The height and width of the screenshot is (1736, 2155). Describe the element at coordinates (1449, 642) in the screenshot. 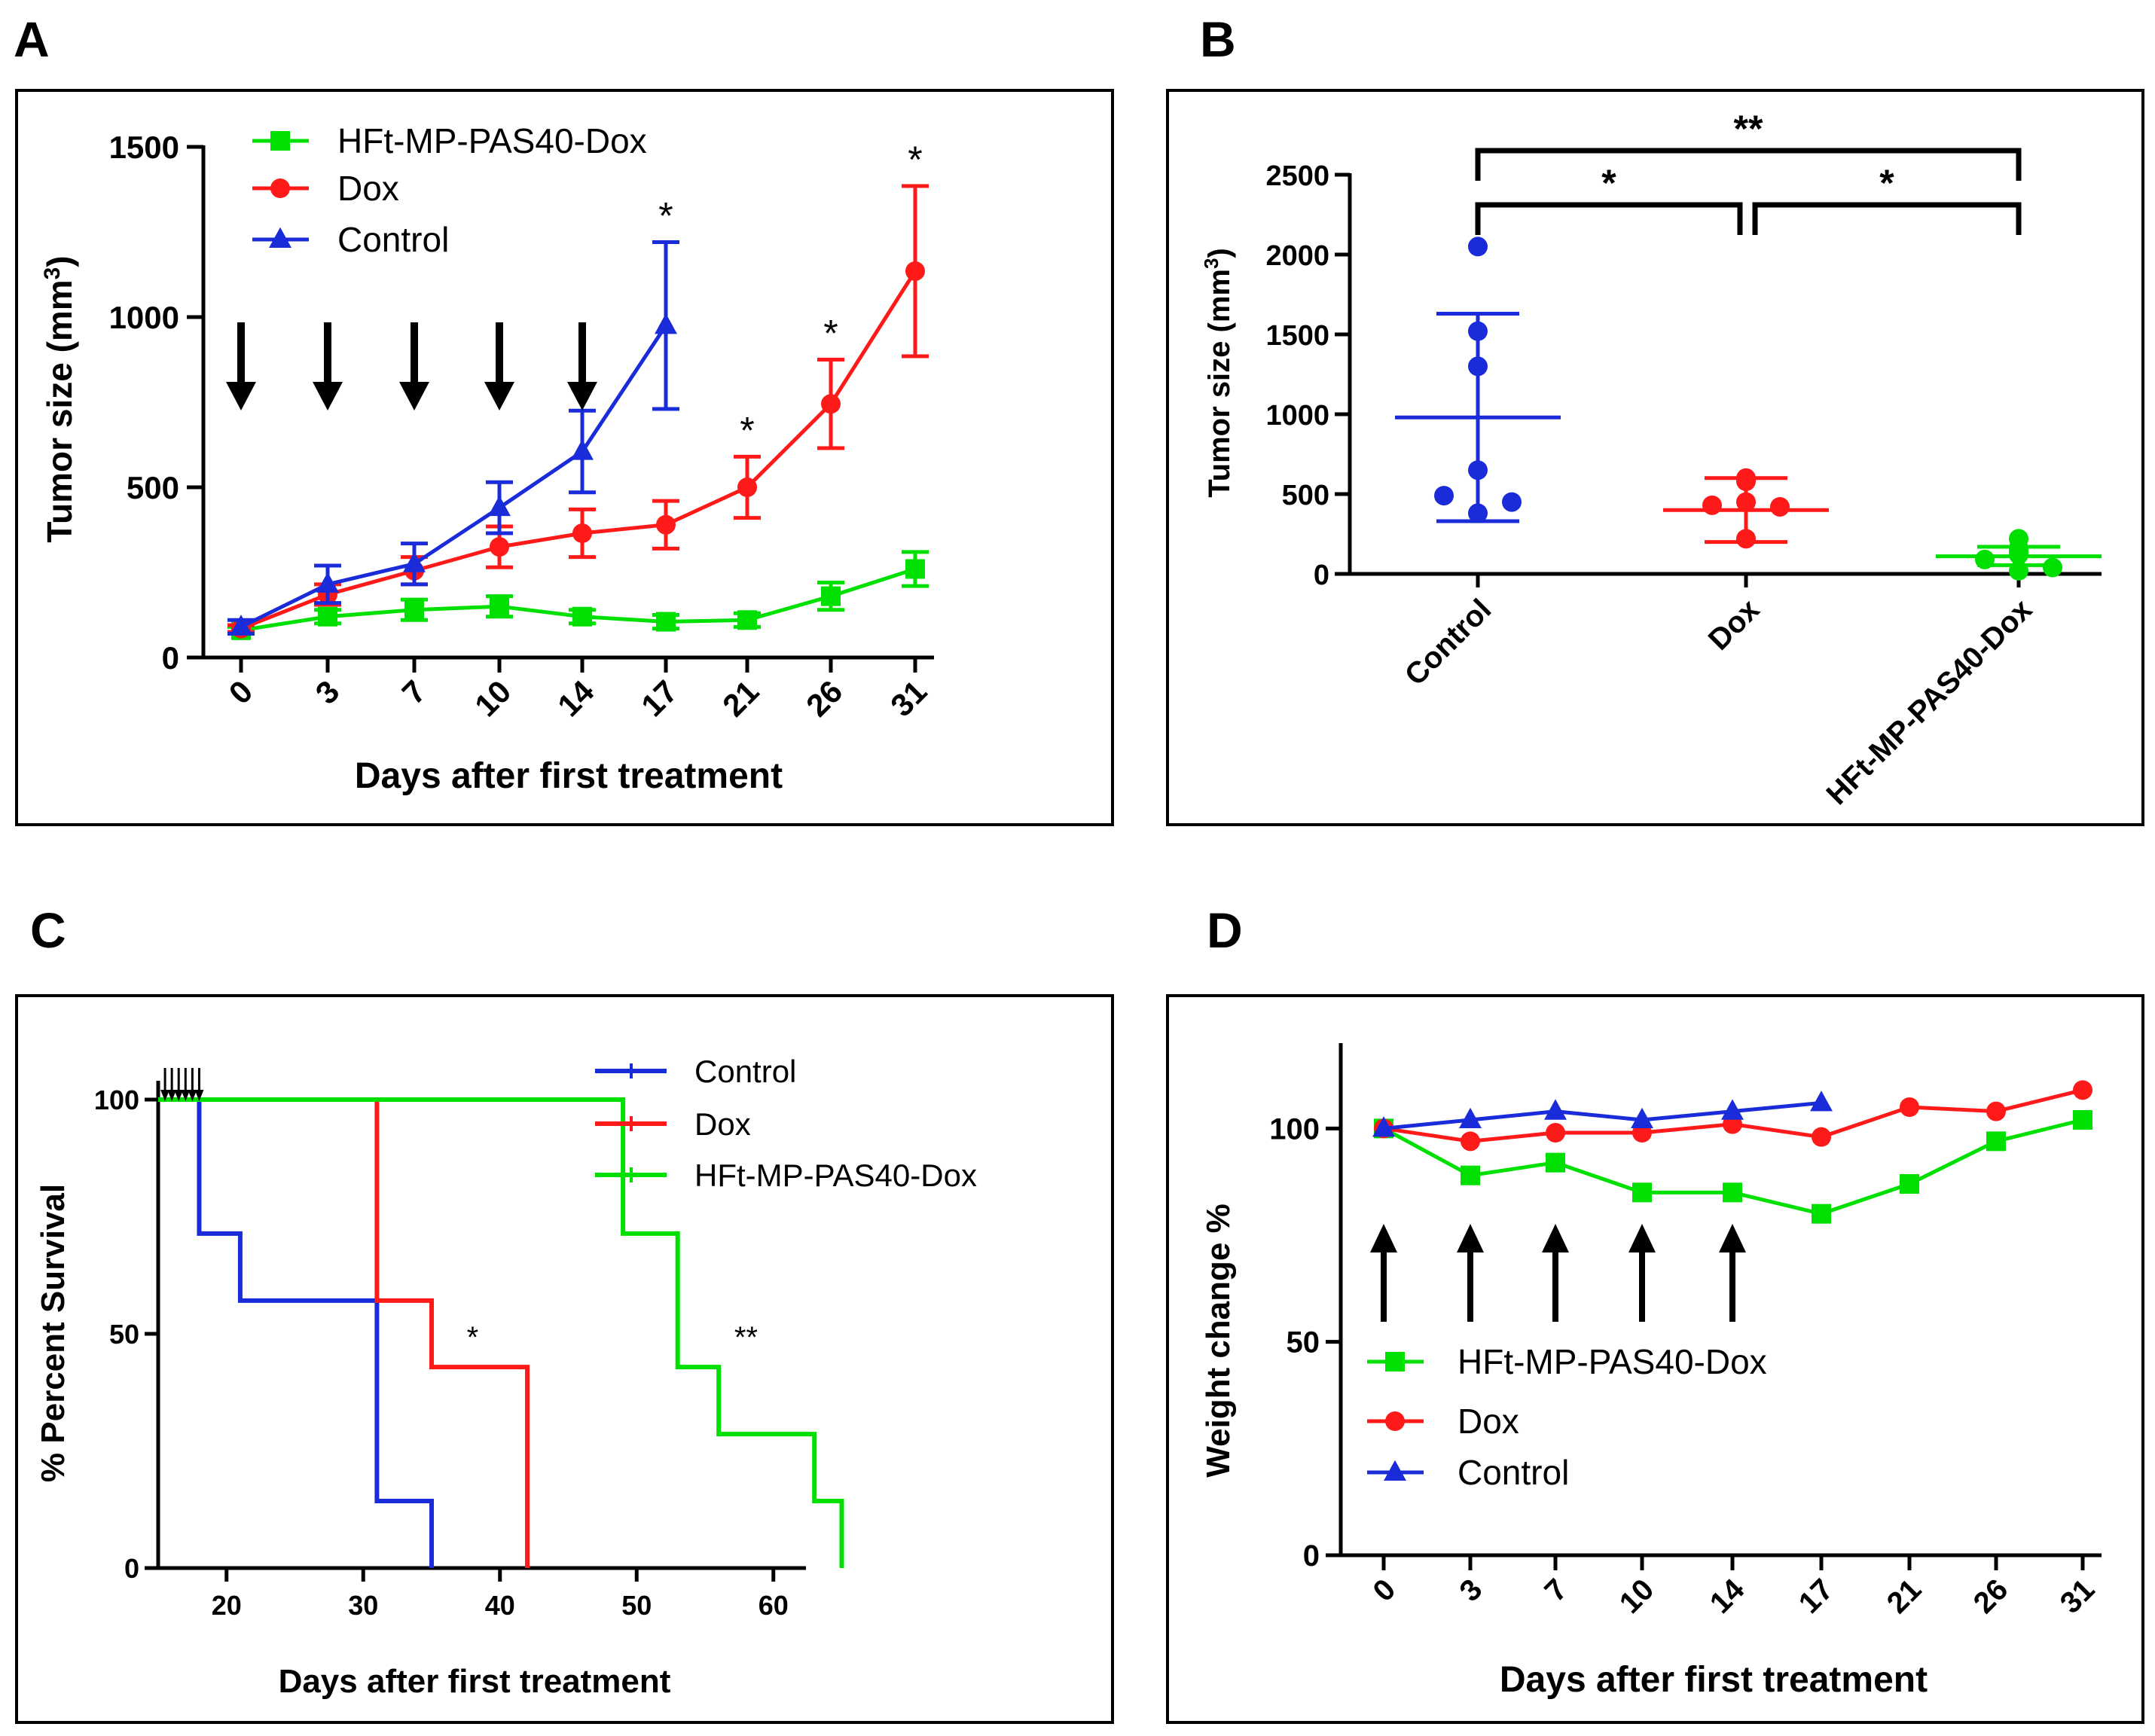

I see `category-label-b: Control` at that location.